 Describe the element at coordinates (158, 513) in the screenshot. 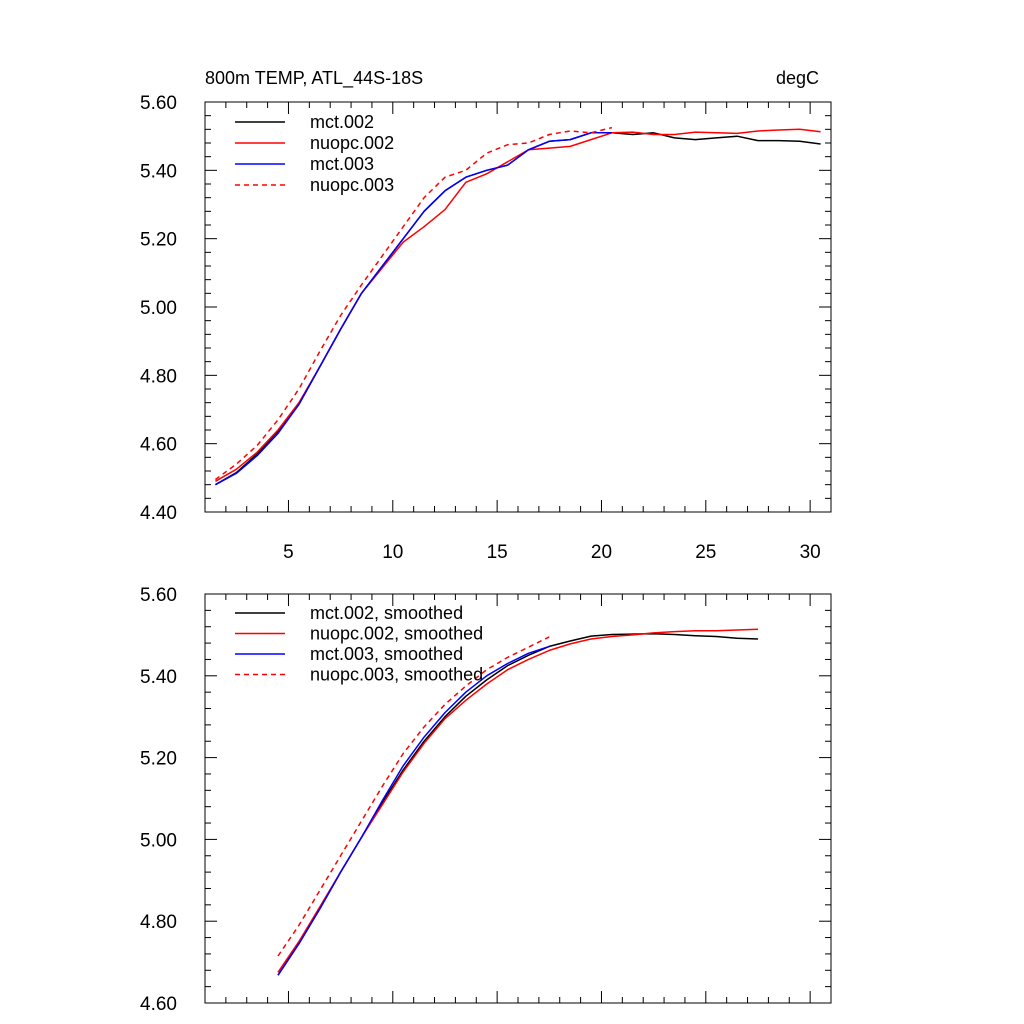

I see `y-tick-label: 4.40` at that location.